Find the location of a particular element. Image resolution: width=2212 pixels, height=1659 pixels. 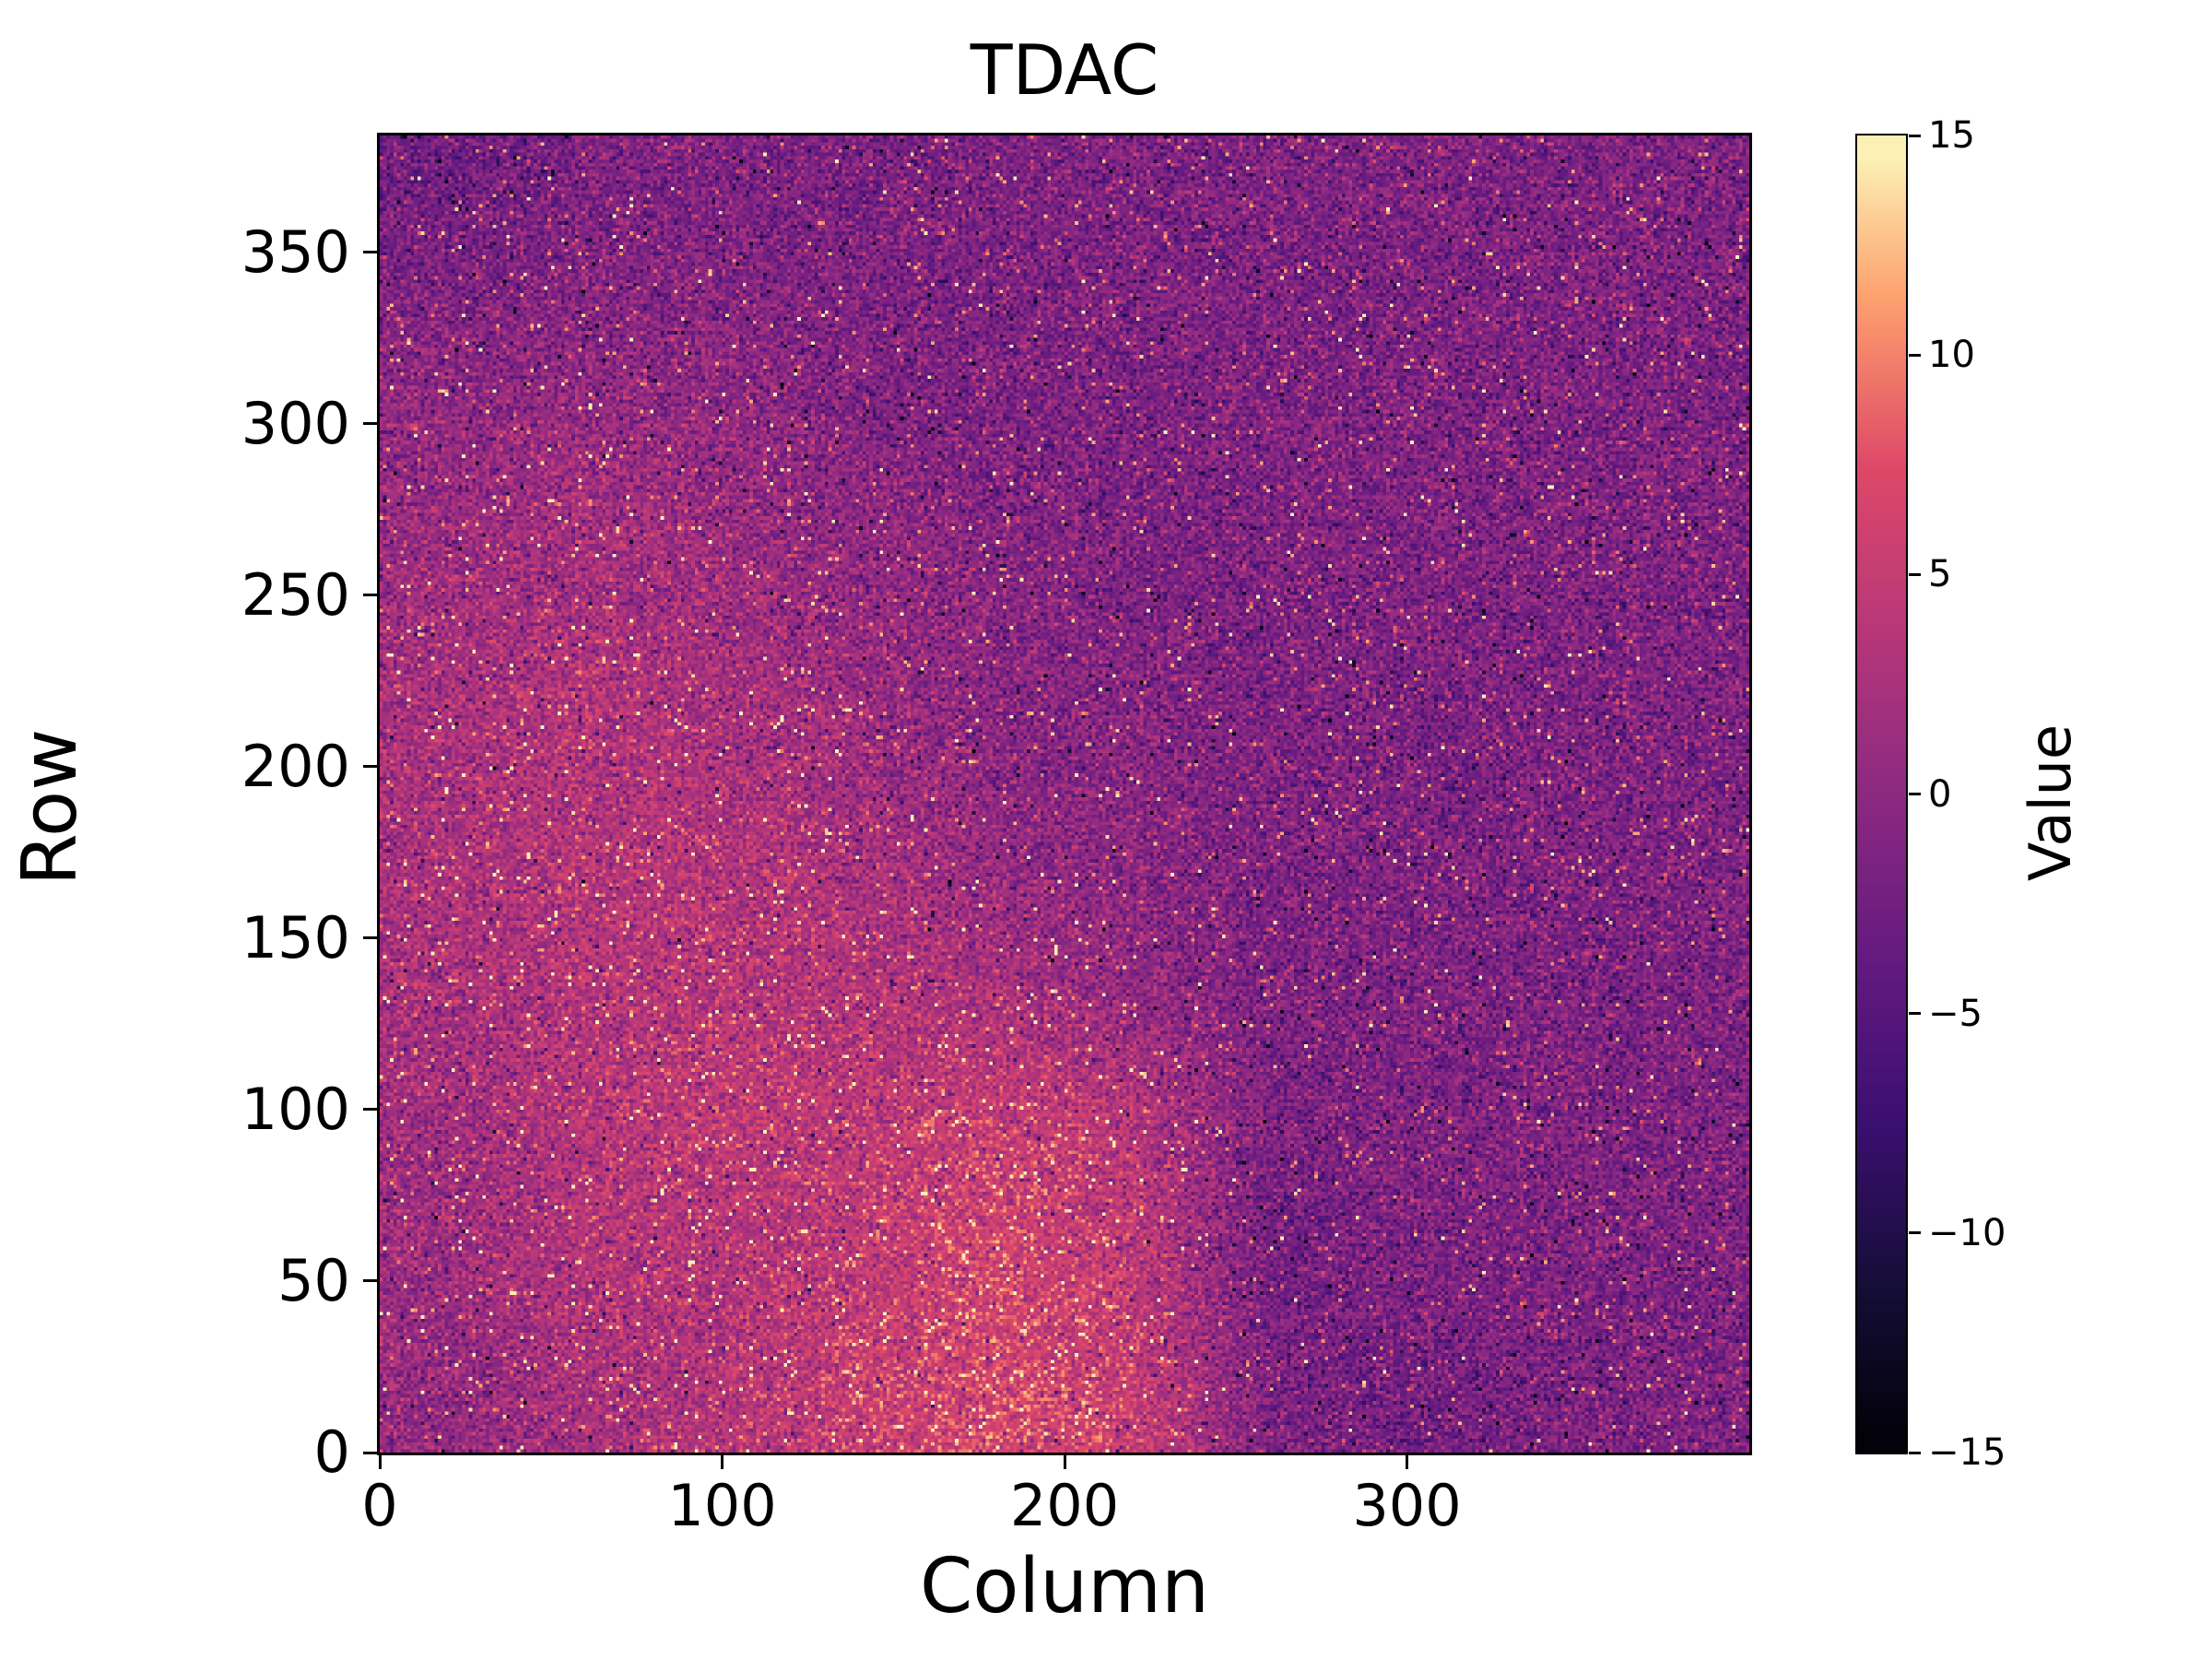

x-axis-label: Column is located at coordinates (1064, 1586).